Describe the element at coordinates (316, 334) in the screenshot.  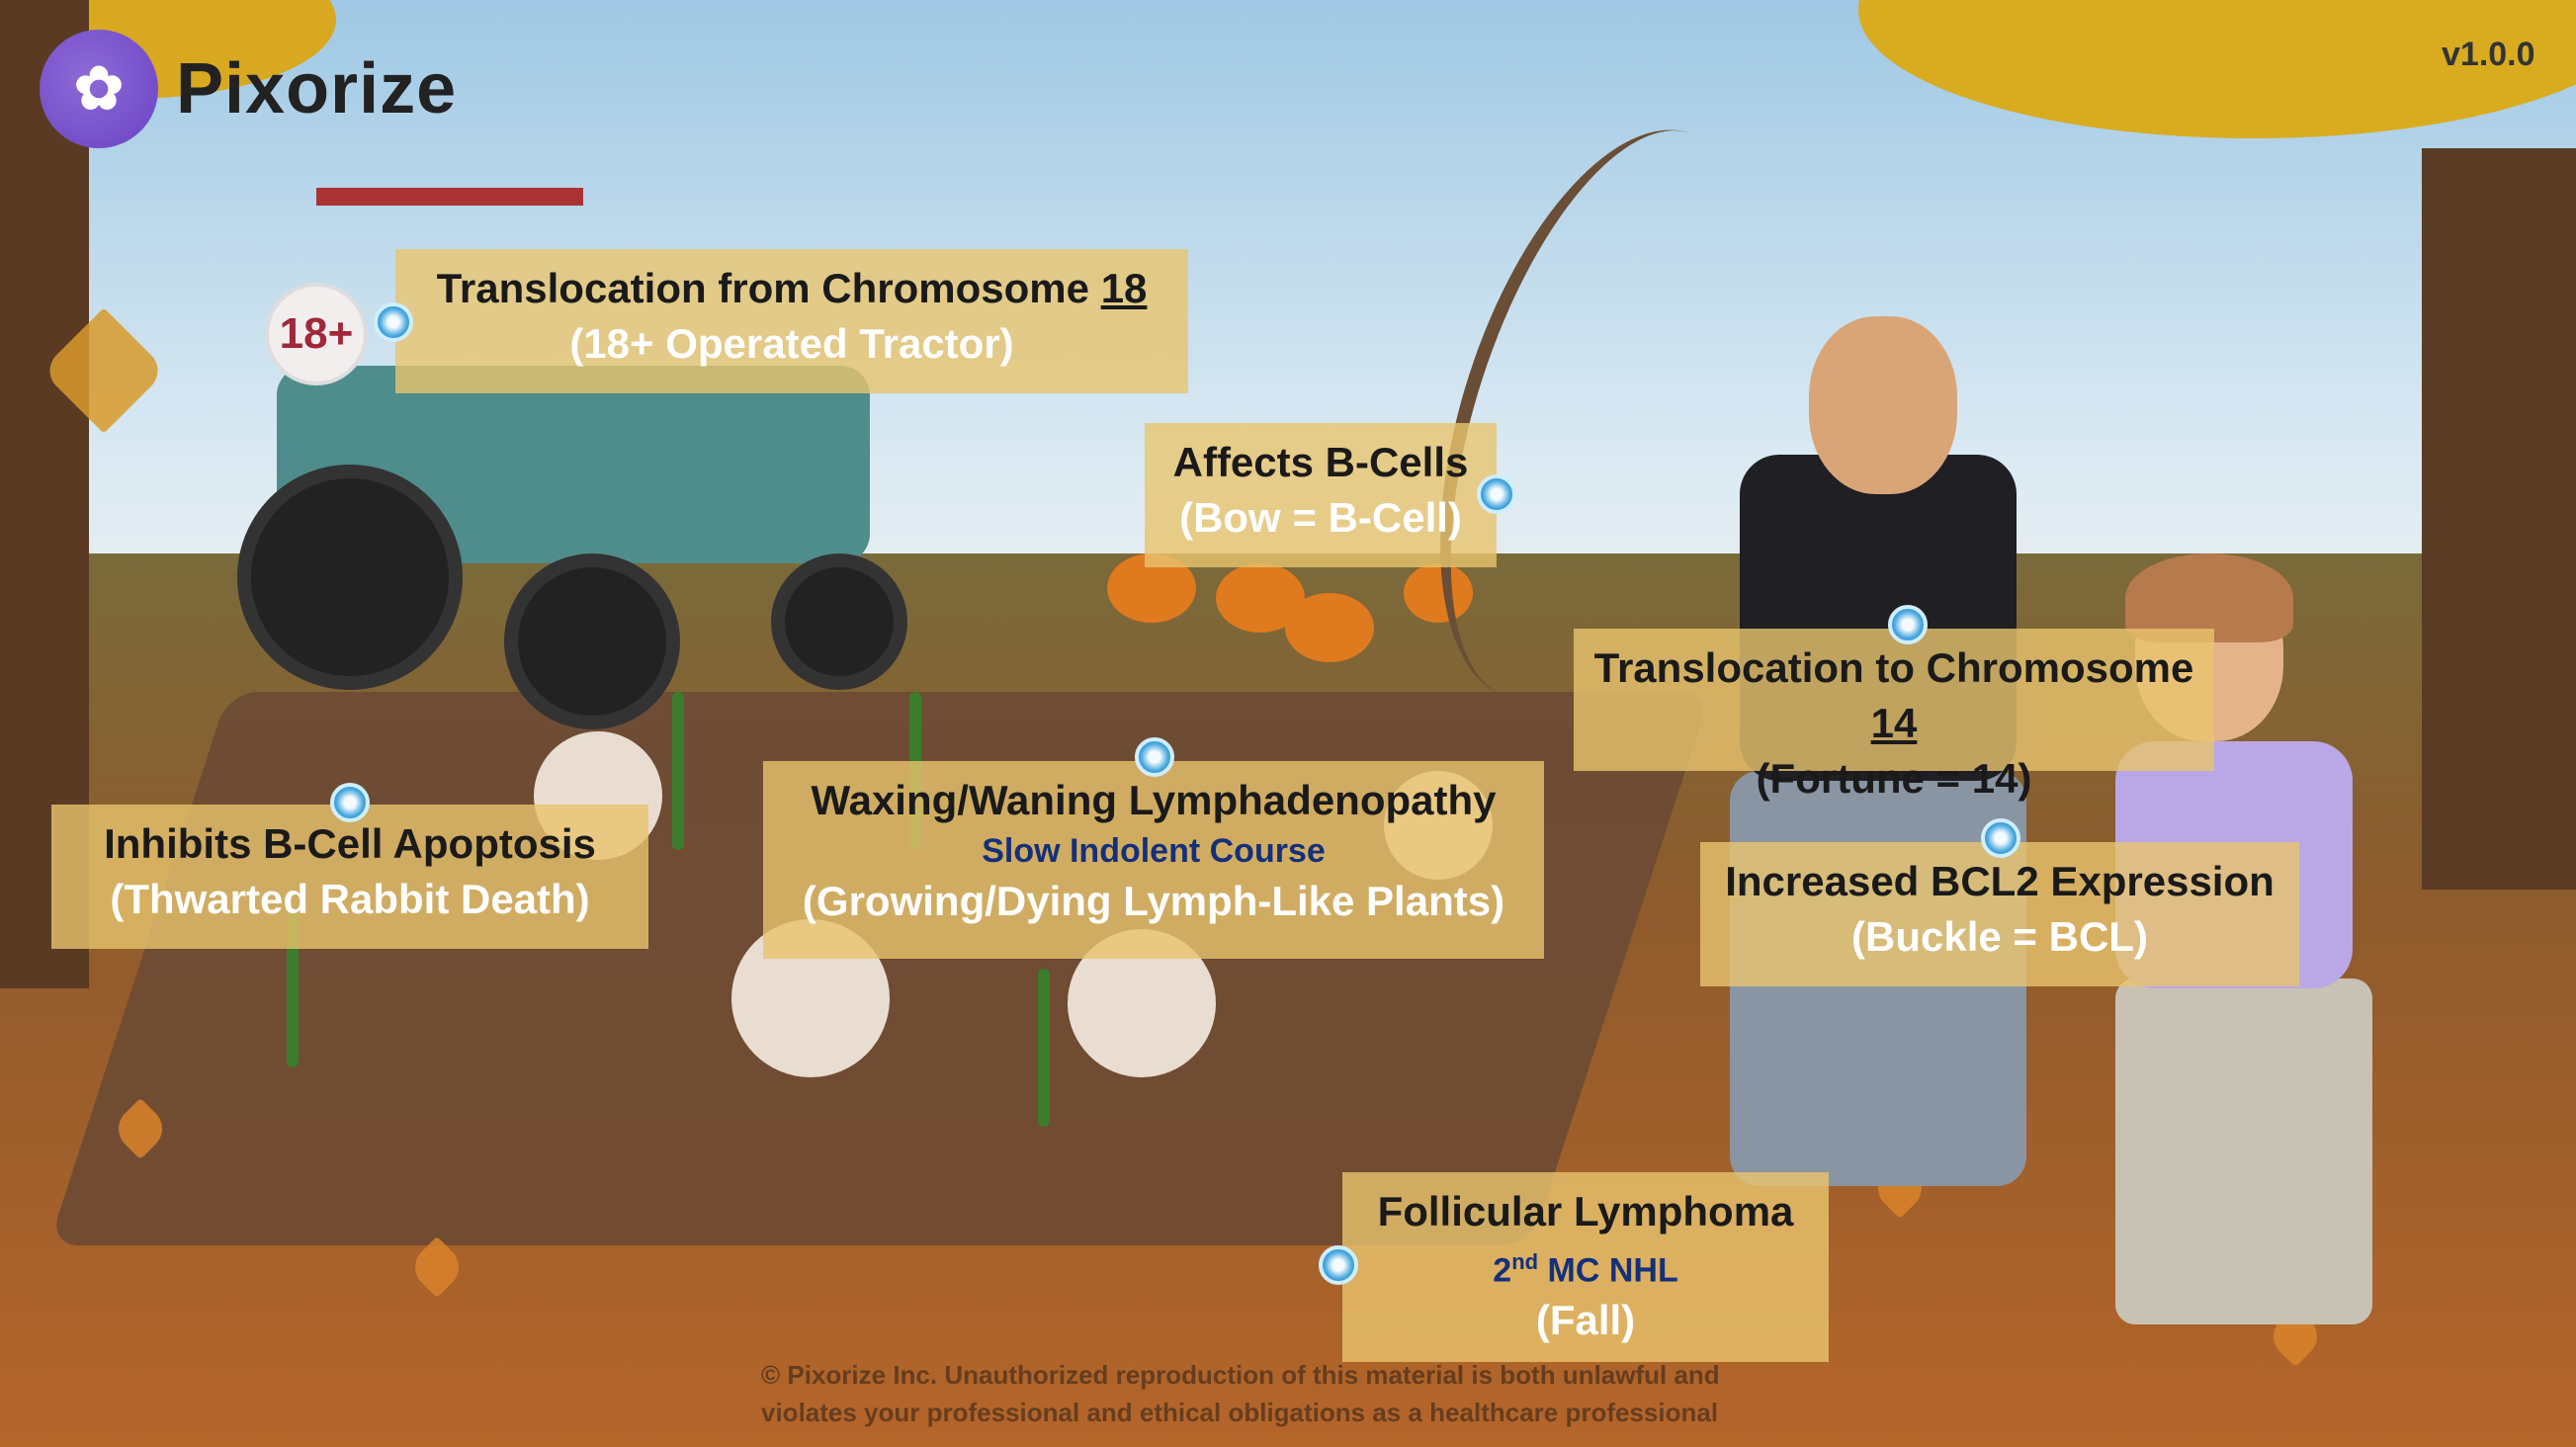
I see `tractor-sign: 18+` at that location.